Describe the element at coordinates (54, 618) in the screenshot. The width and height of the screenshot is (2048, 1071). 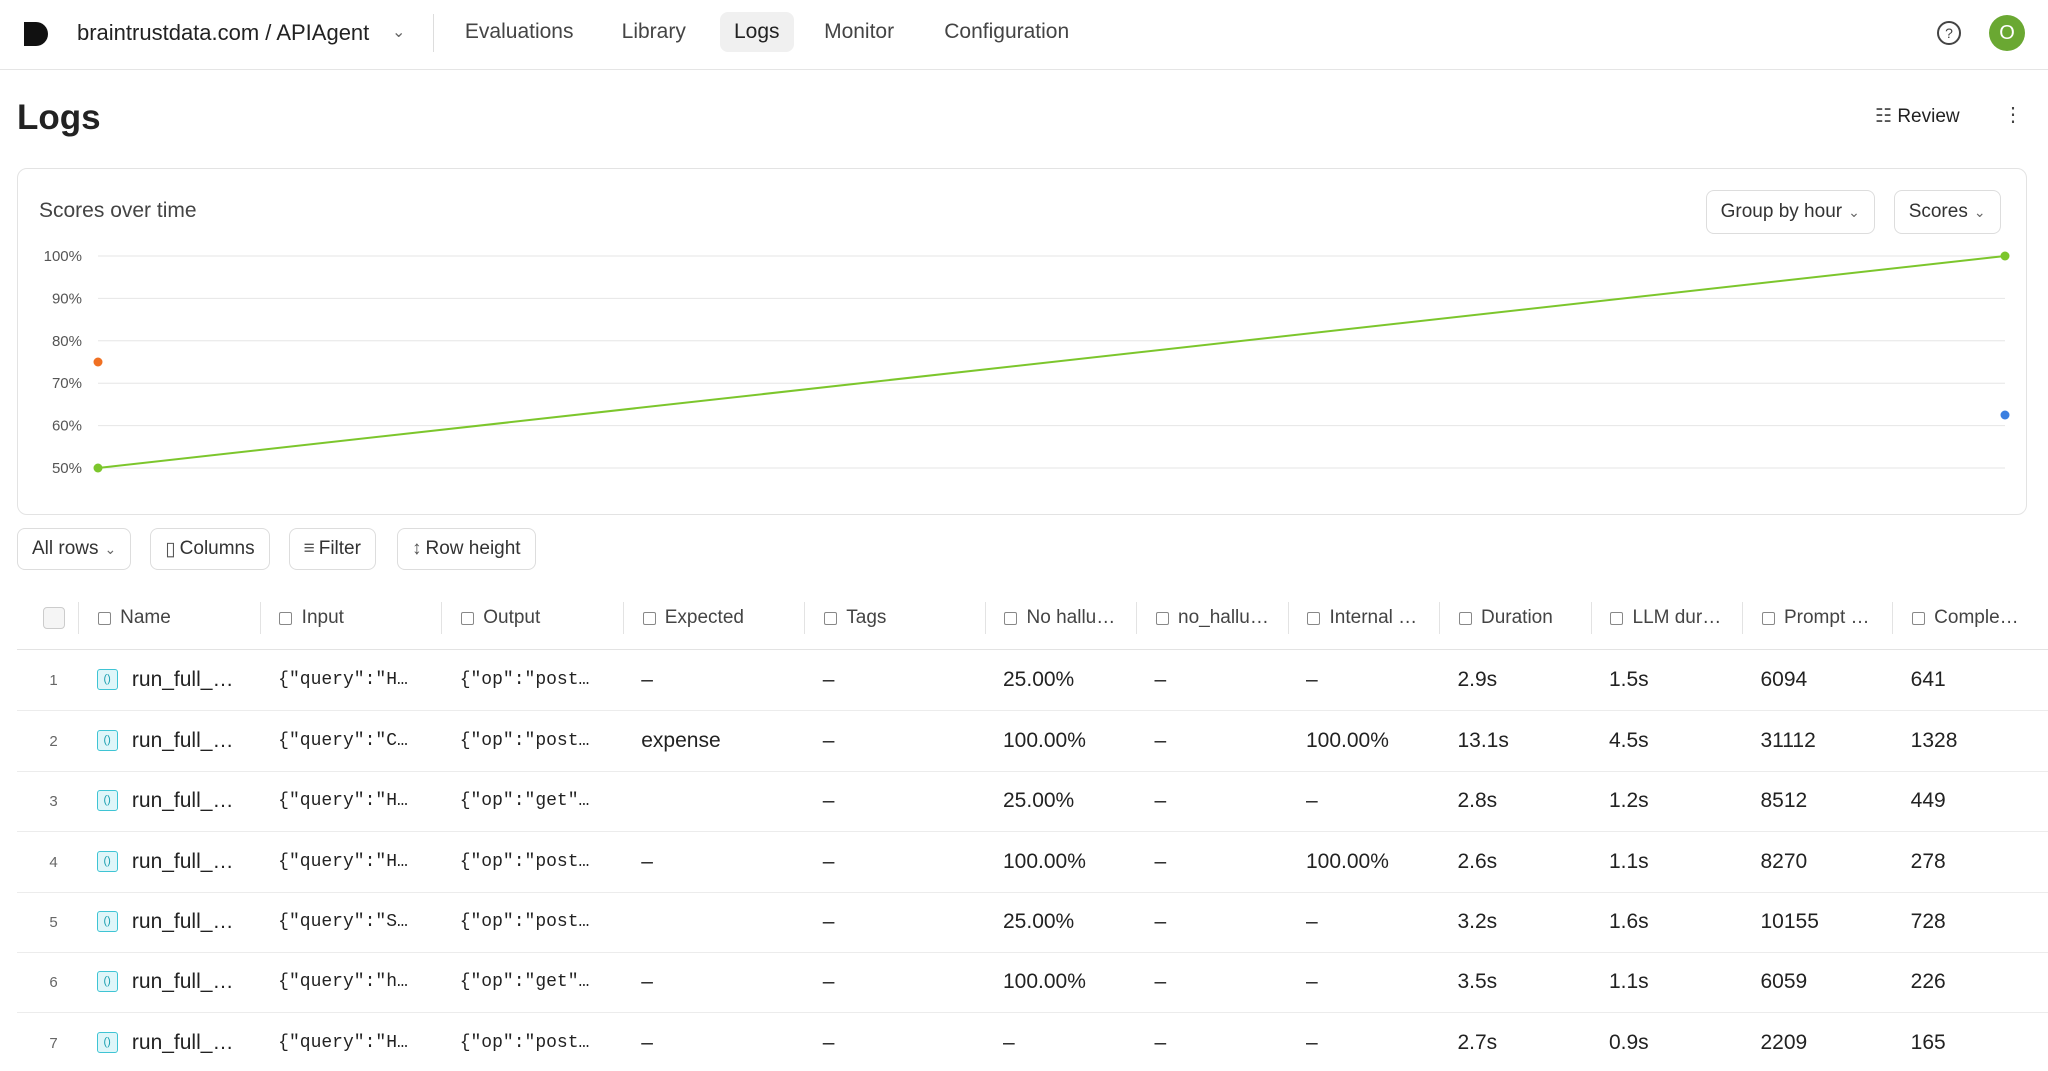
I see `select-all` at that location.